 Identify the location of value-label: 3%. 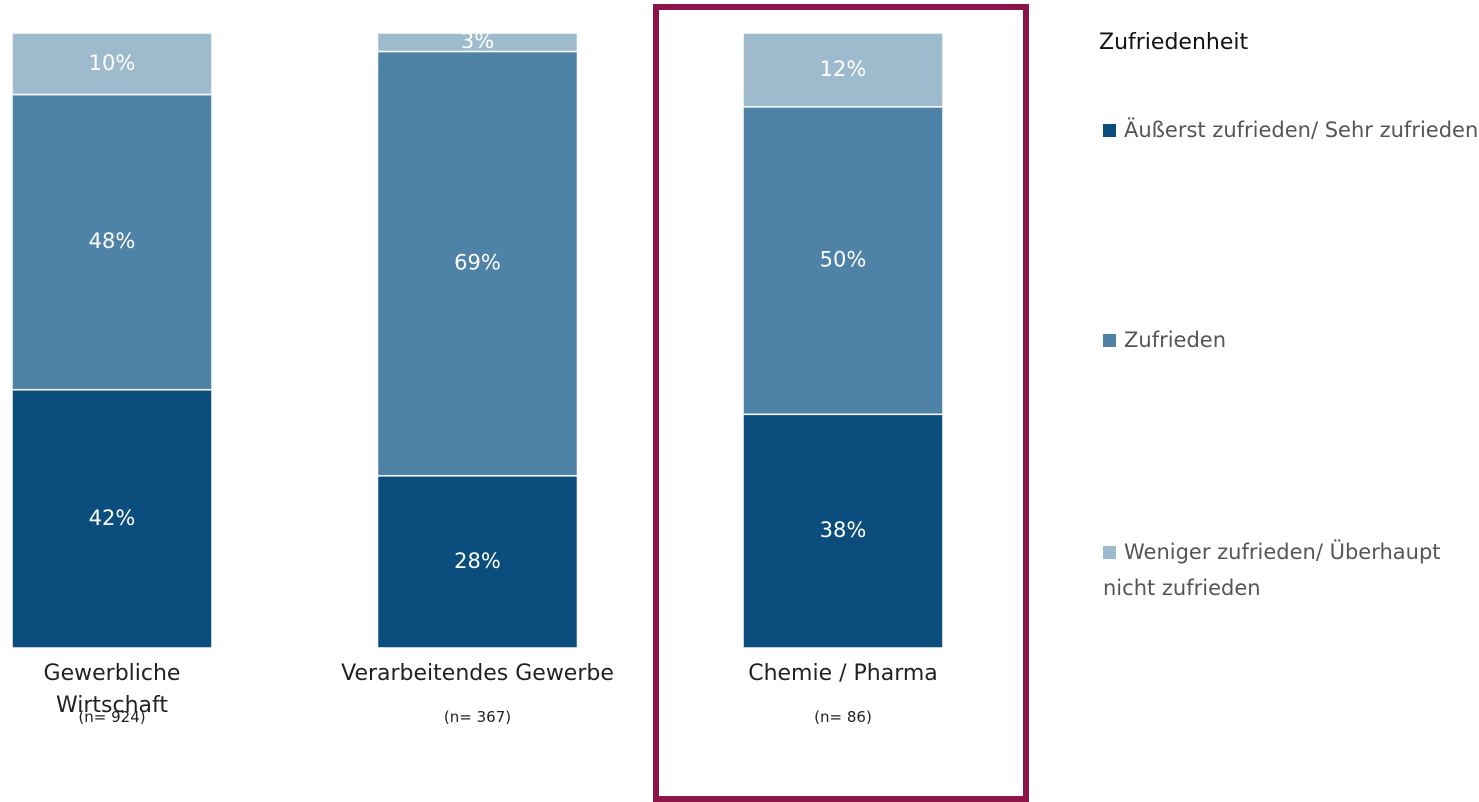
(477, 41).